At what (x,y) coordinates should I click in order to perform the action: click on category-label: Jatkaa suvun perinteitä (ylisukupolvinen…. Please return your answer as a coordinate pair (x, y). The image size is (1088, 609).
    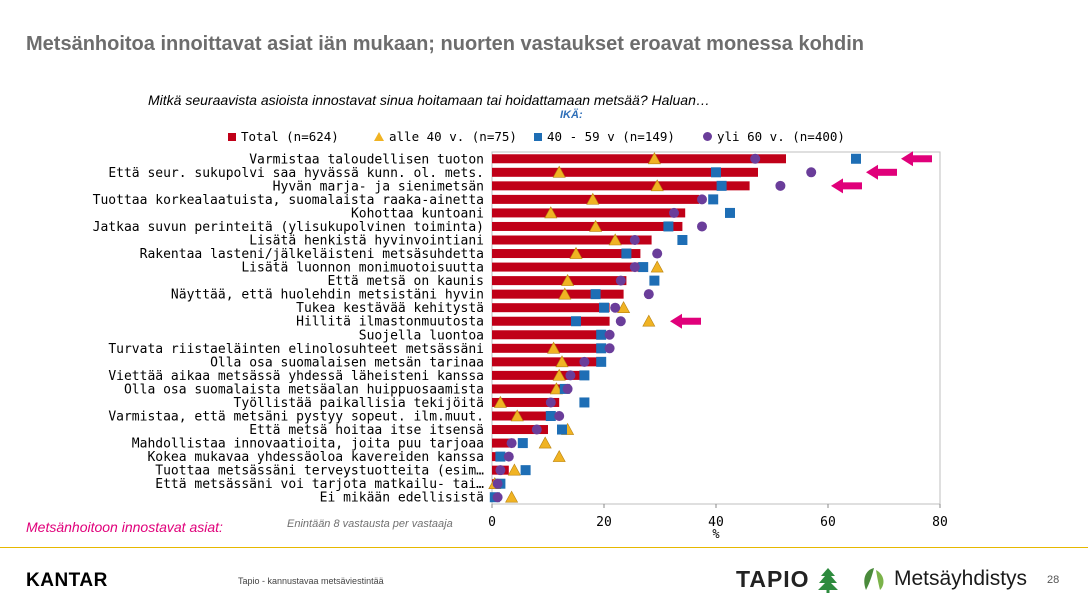
    Looking at the image, I should click on (288, 227).